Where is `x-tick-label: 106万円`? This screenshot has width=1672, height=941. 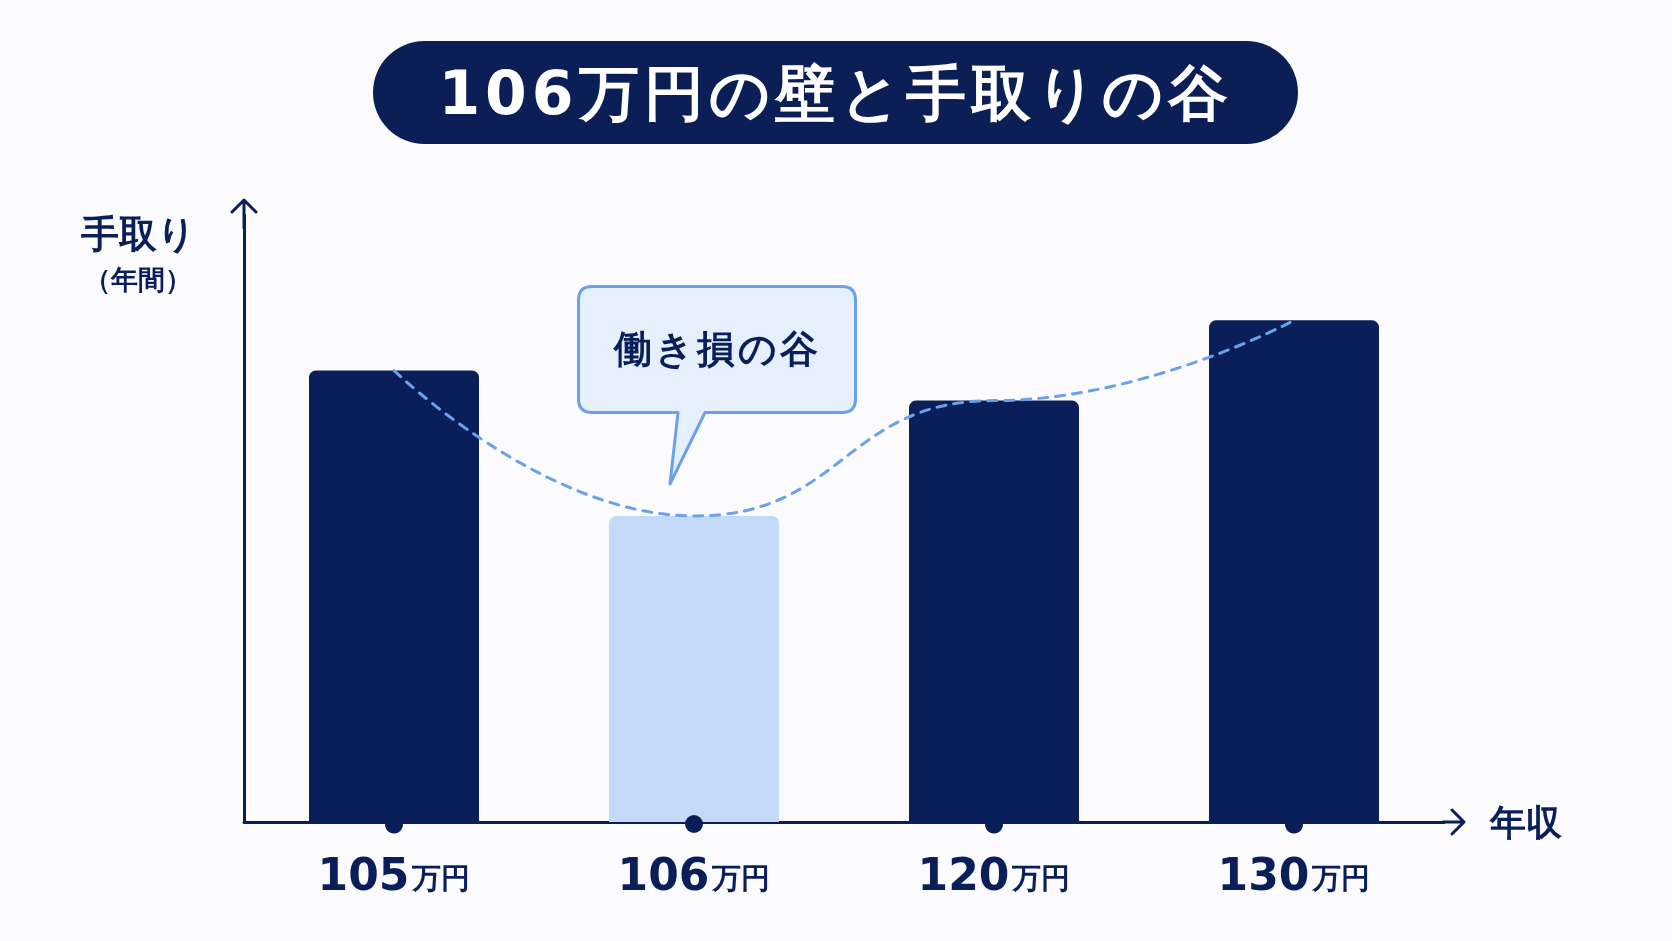 x-tick-label: 106万円 is located at coordinates (694, 874).